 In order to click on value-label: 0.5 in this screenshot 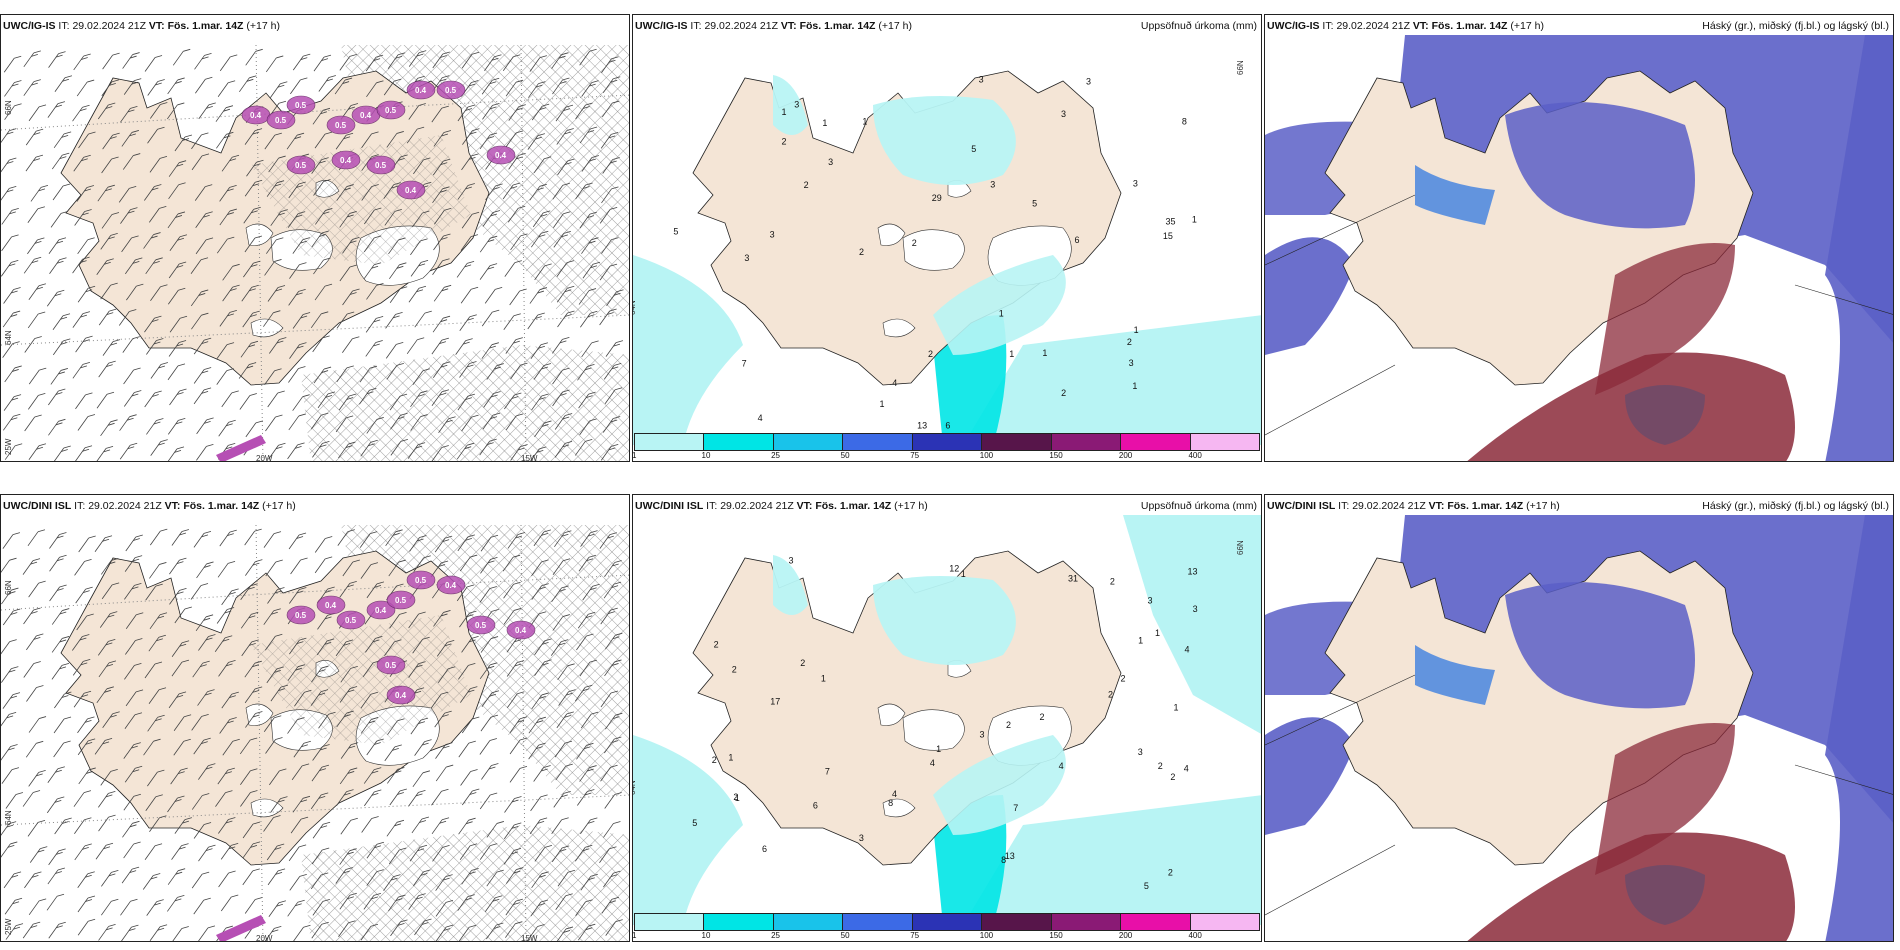, I will do `click(481, 625)`.